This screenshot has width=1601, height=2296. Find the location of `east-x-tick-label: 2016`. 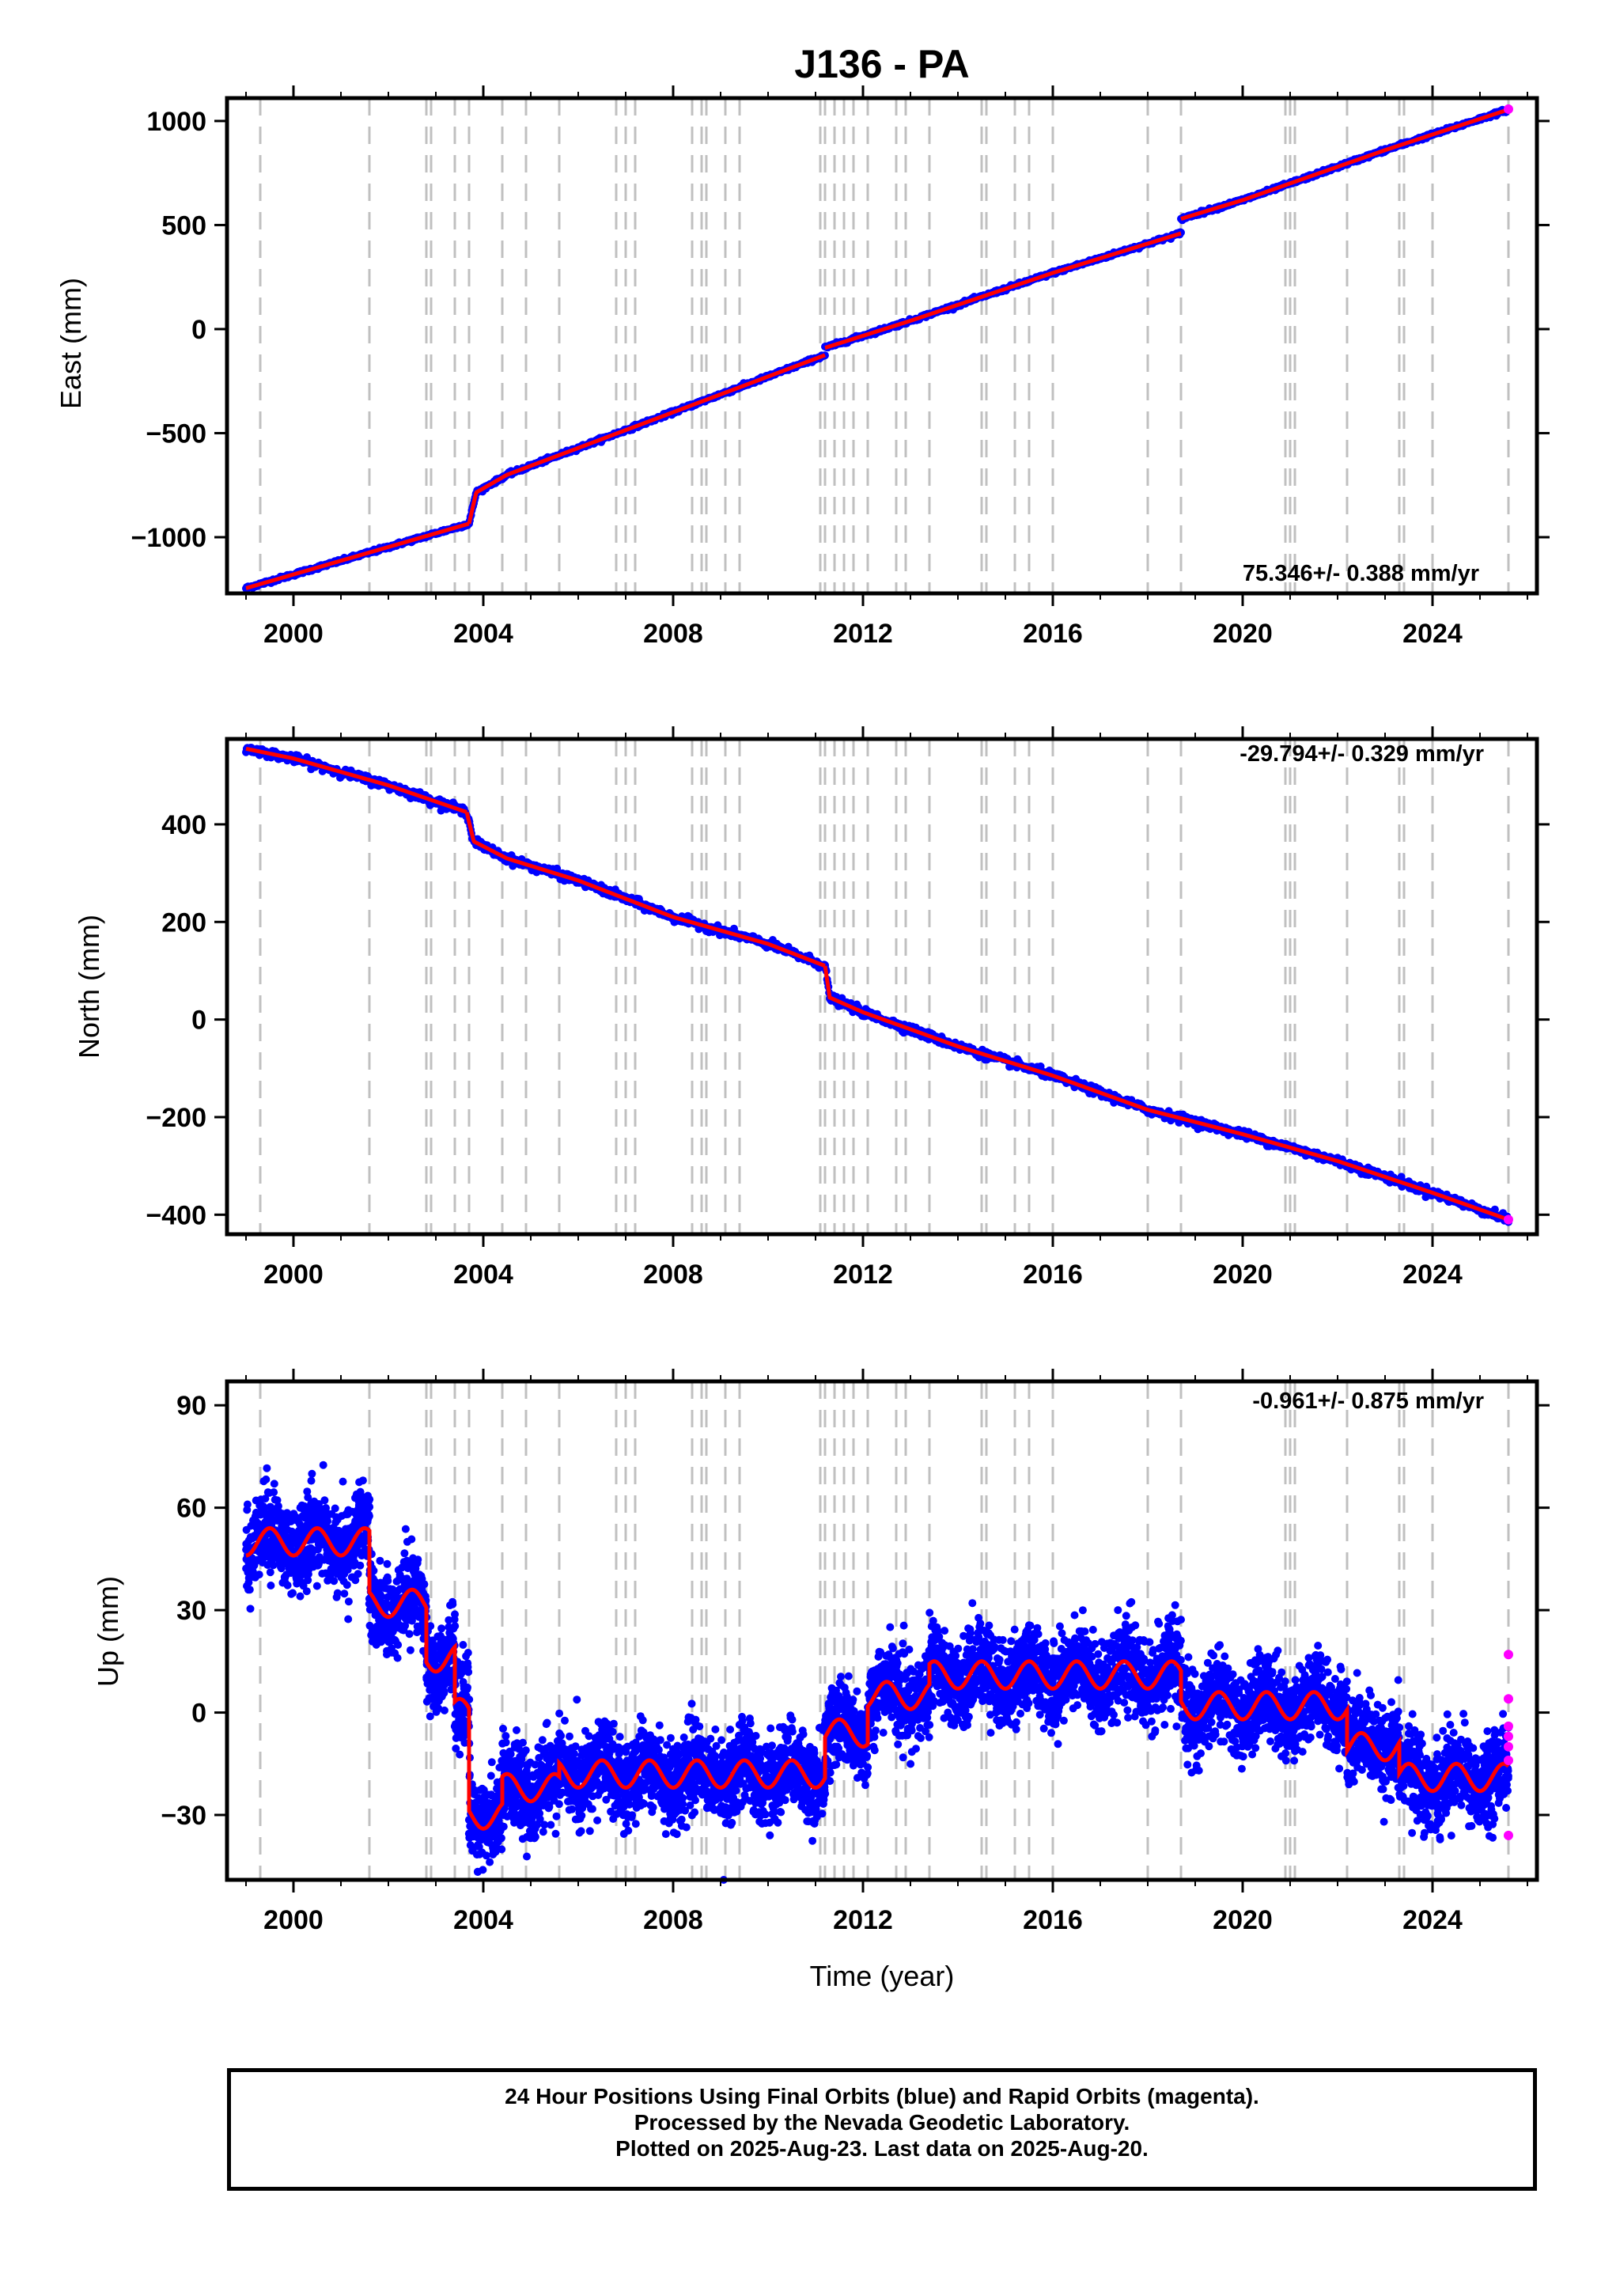

east-x-tick-label: 2016 is located at coordinates (1053, 634).